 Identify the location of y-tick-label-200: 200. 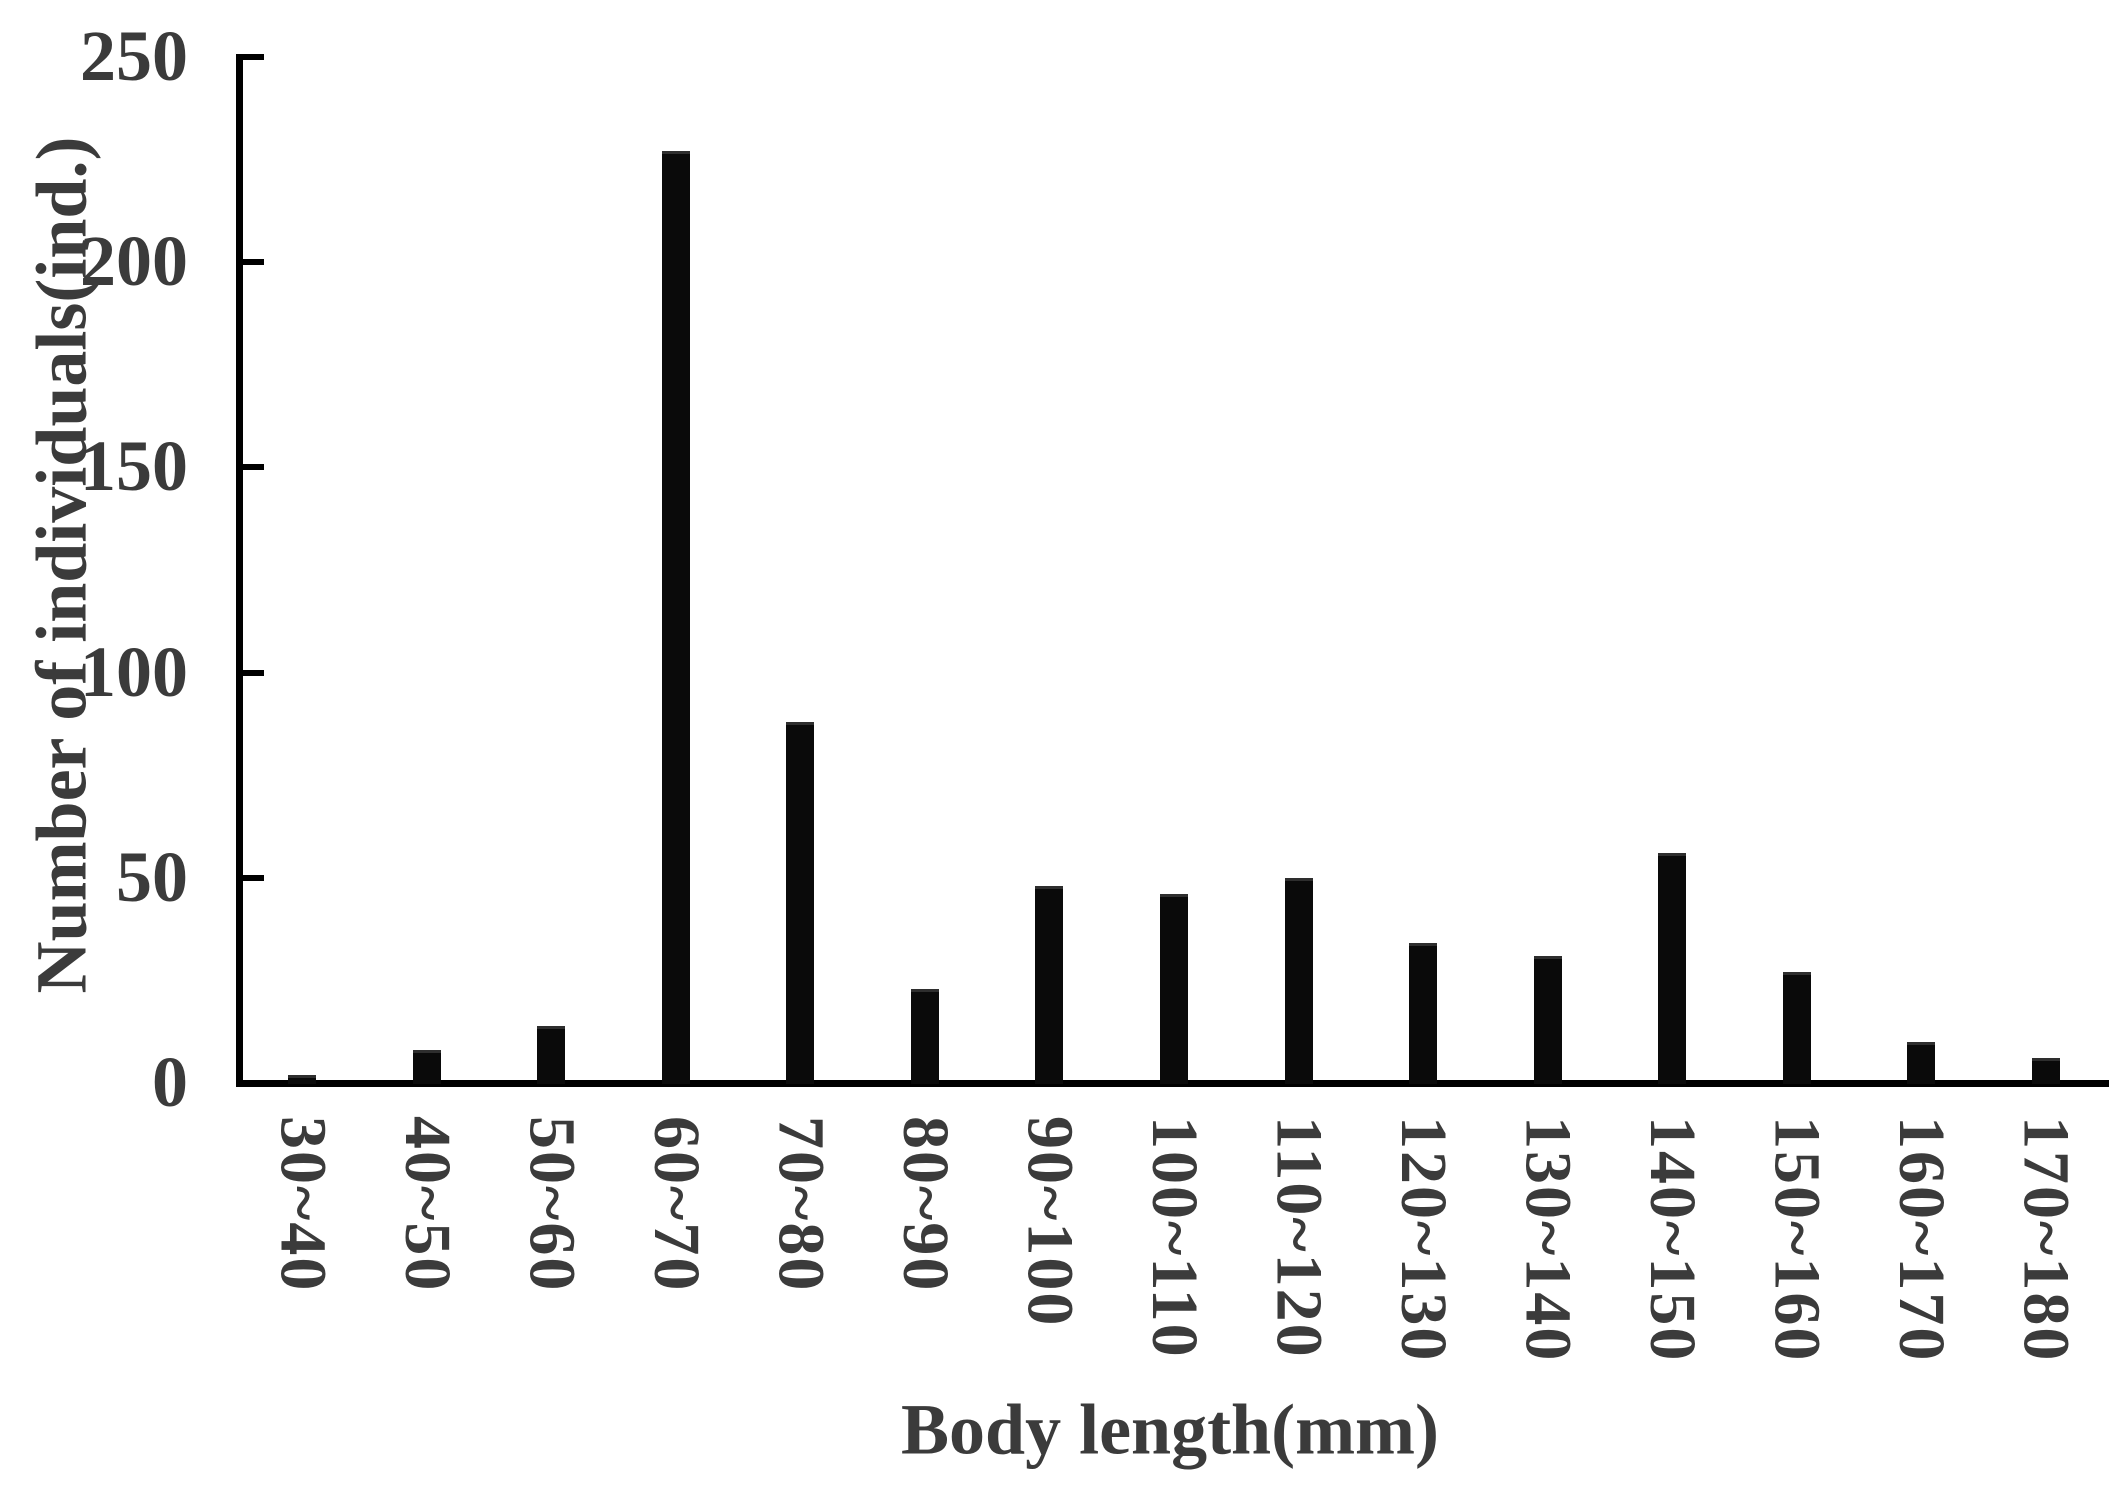
(134, 261).